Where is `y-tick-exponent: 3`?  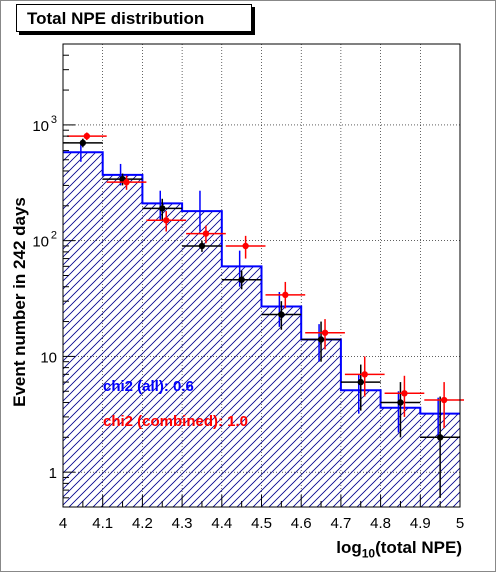 y-tick-exponent: 3 is located at coordinates (54, 120).